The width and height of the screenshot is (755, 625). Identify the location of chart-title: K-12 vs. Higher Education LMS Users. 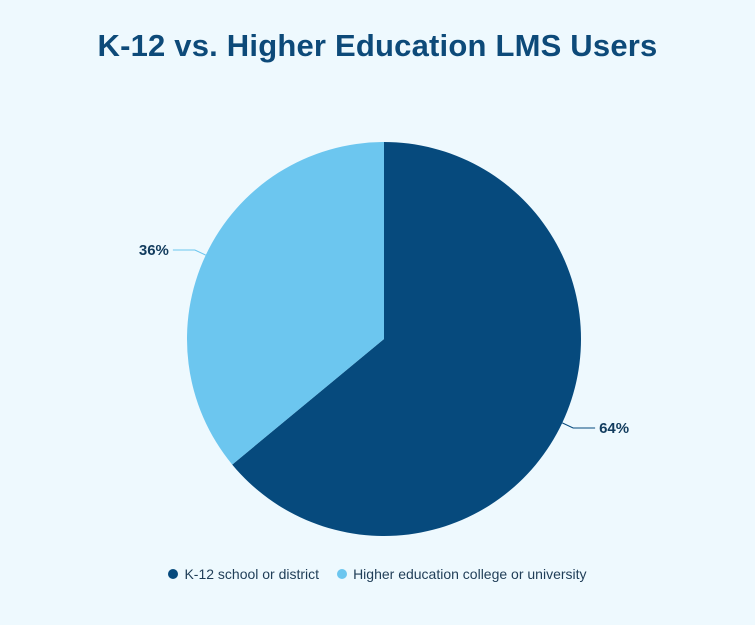
(377, 45).